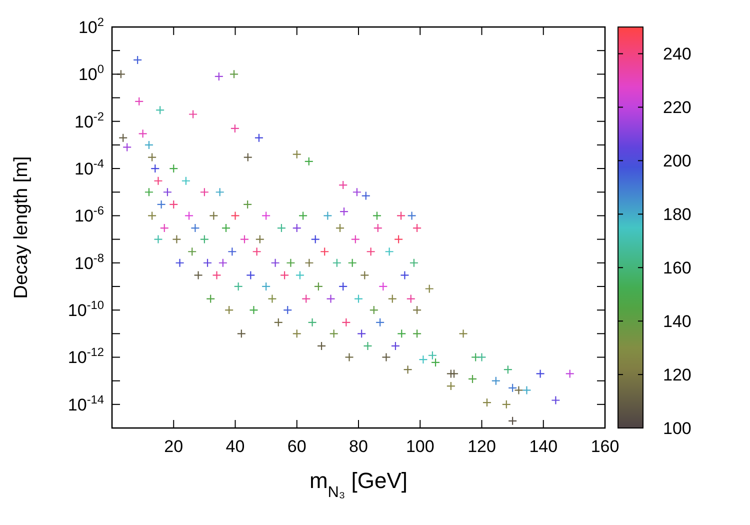  What do you see at coordinates (543, 446) in the screenshot?
I see `x-tick-label: 140` at bounding box center [543, 446].